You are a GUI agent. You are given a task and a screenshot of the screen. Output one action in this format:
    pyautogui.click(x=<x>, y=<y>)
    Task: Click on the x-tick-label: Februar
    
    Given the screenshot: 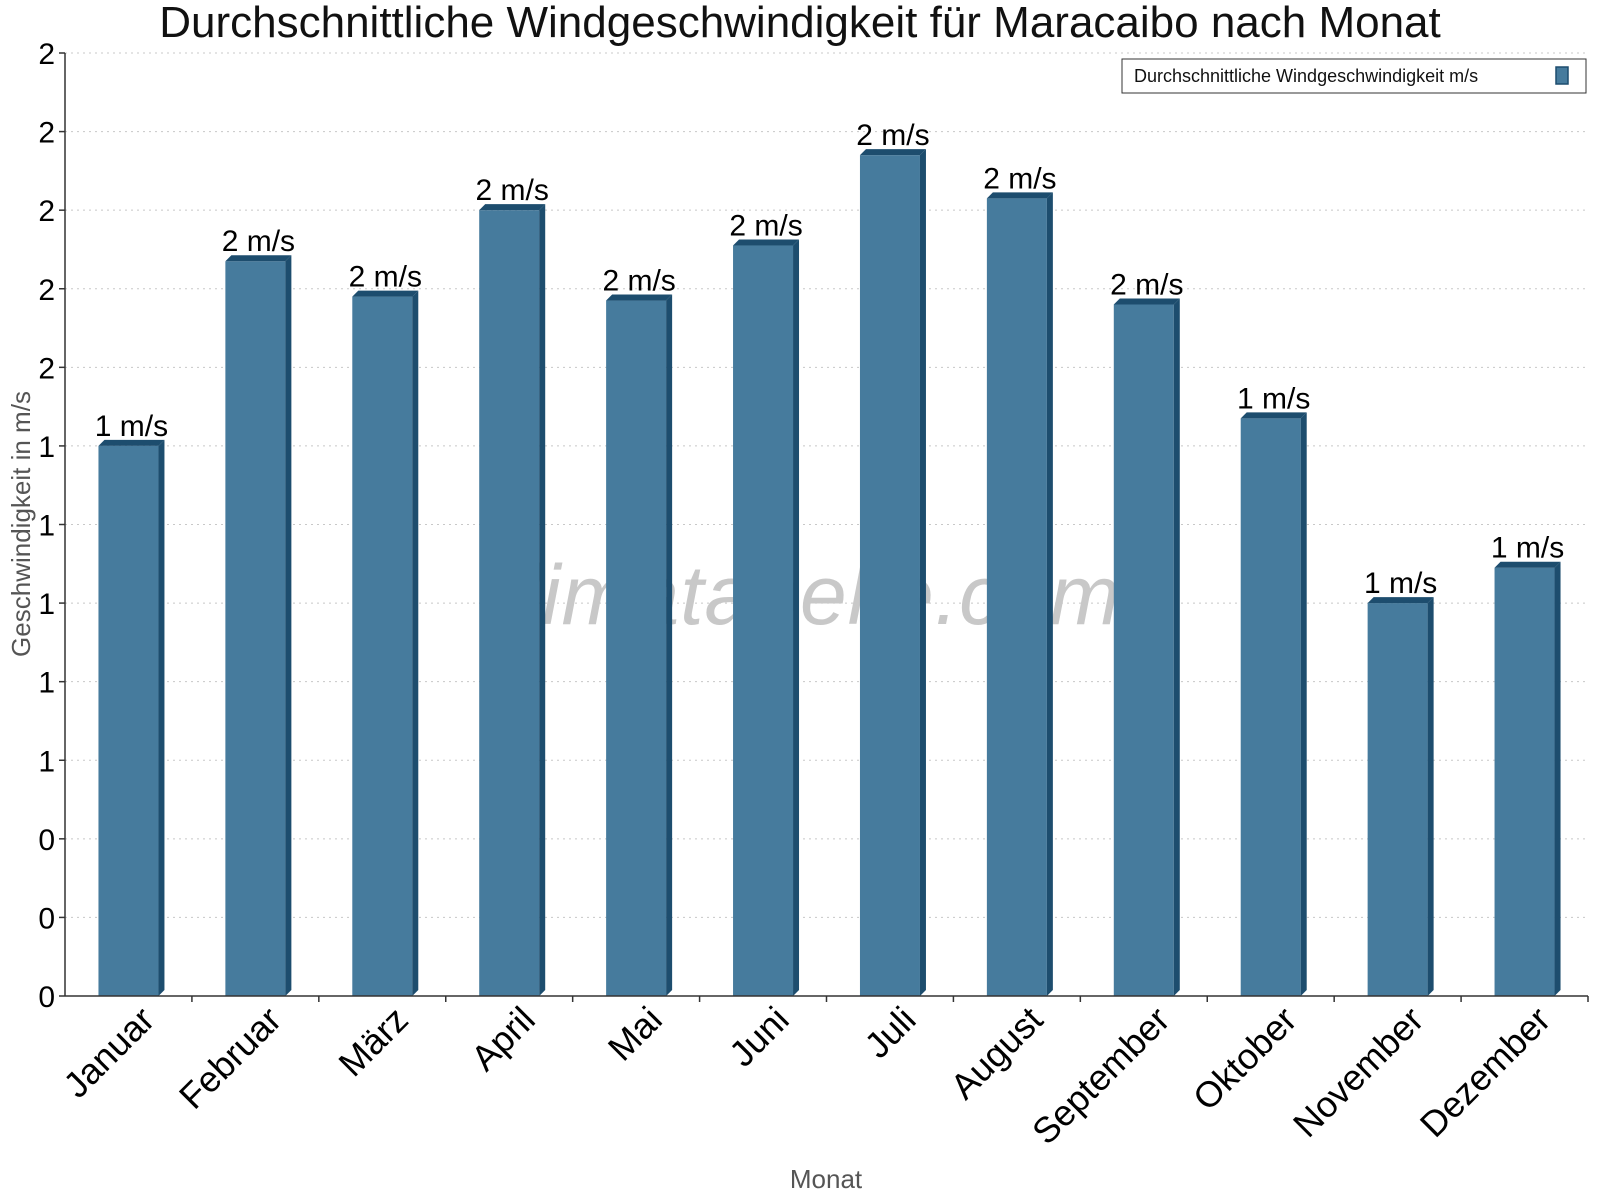 What is the action you would take?
    pyautogui.click(x=230, y=1058)
    